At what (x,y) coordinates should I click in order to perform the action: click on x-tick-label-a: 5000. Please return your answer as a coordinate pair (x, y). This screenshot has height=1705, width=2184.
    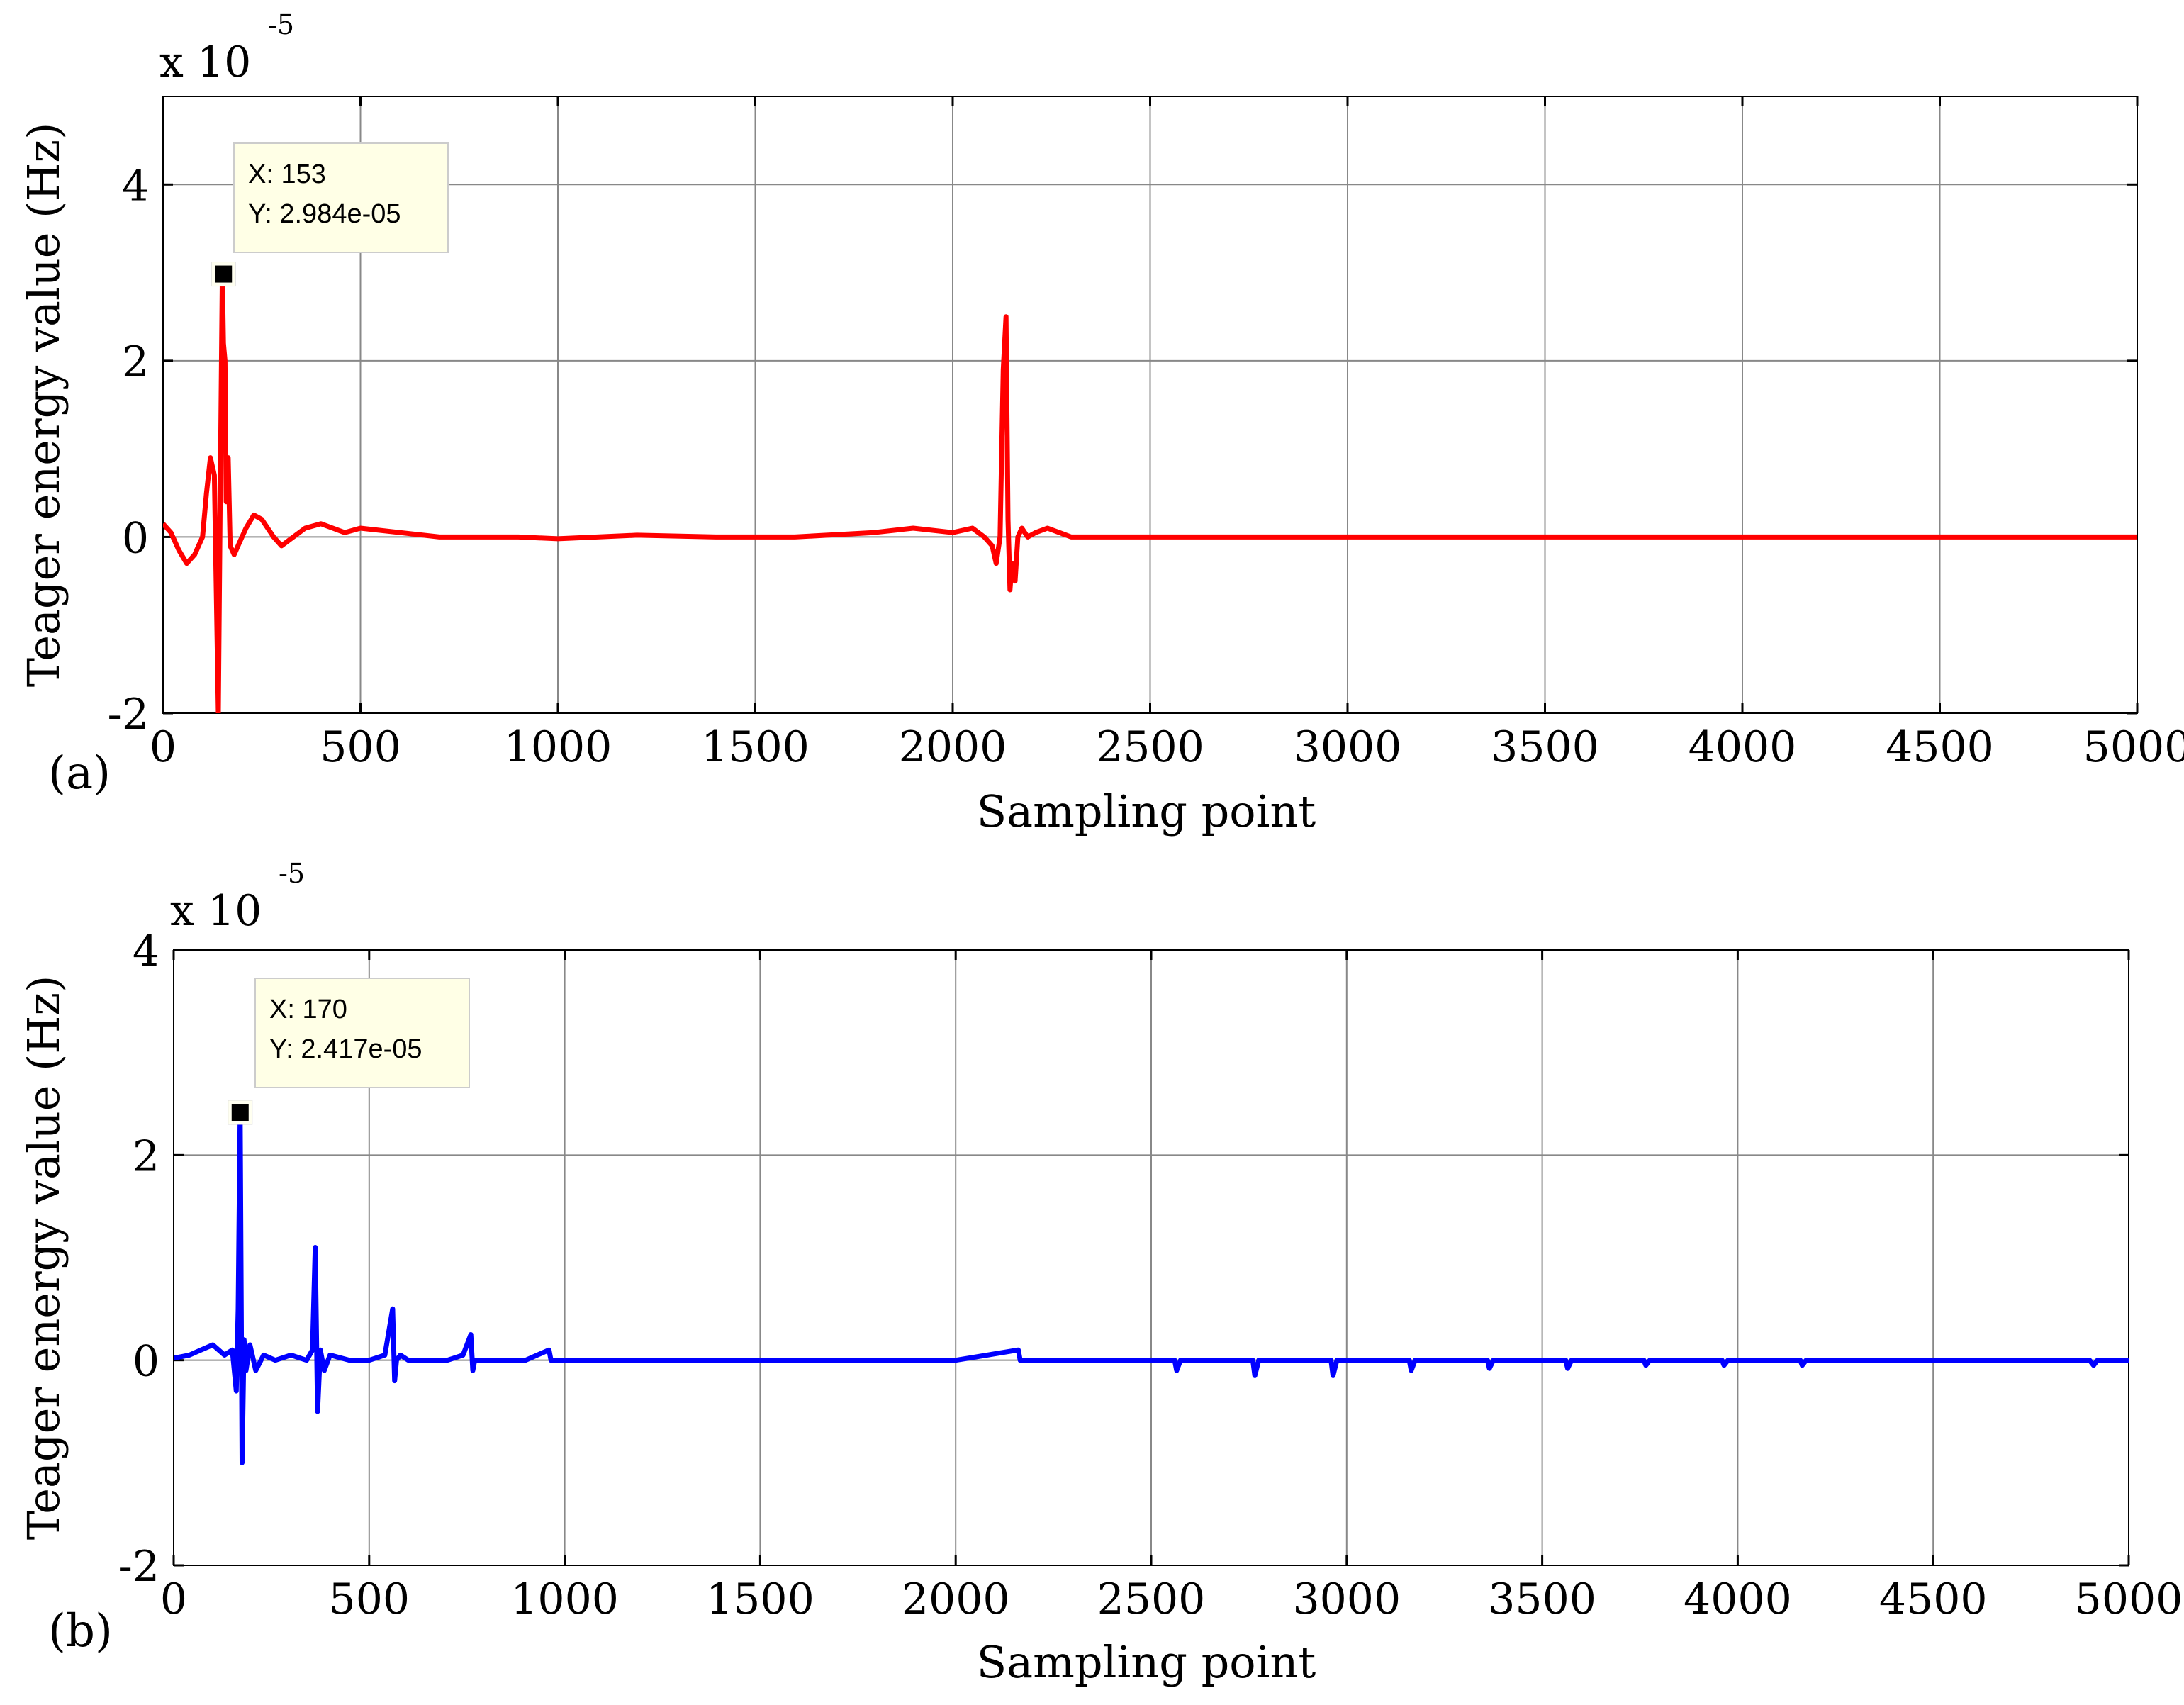
    Looking at the image, I should click on (2134, 747).